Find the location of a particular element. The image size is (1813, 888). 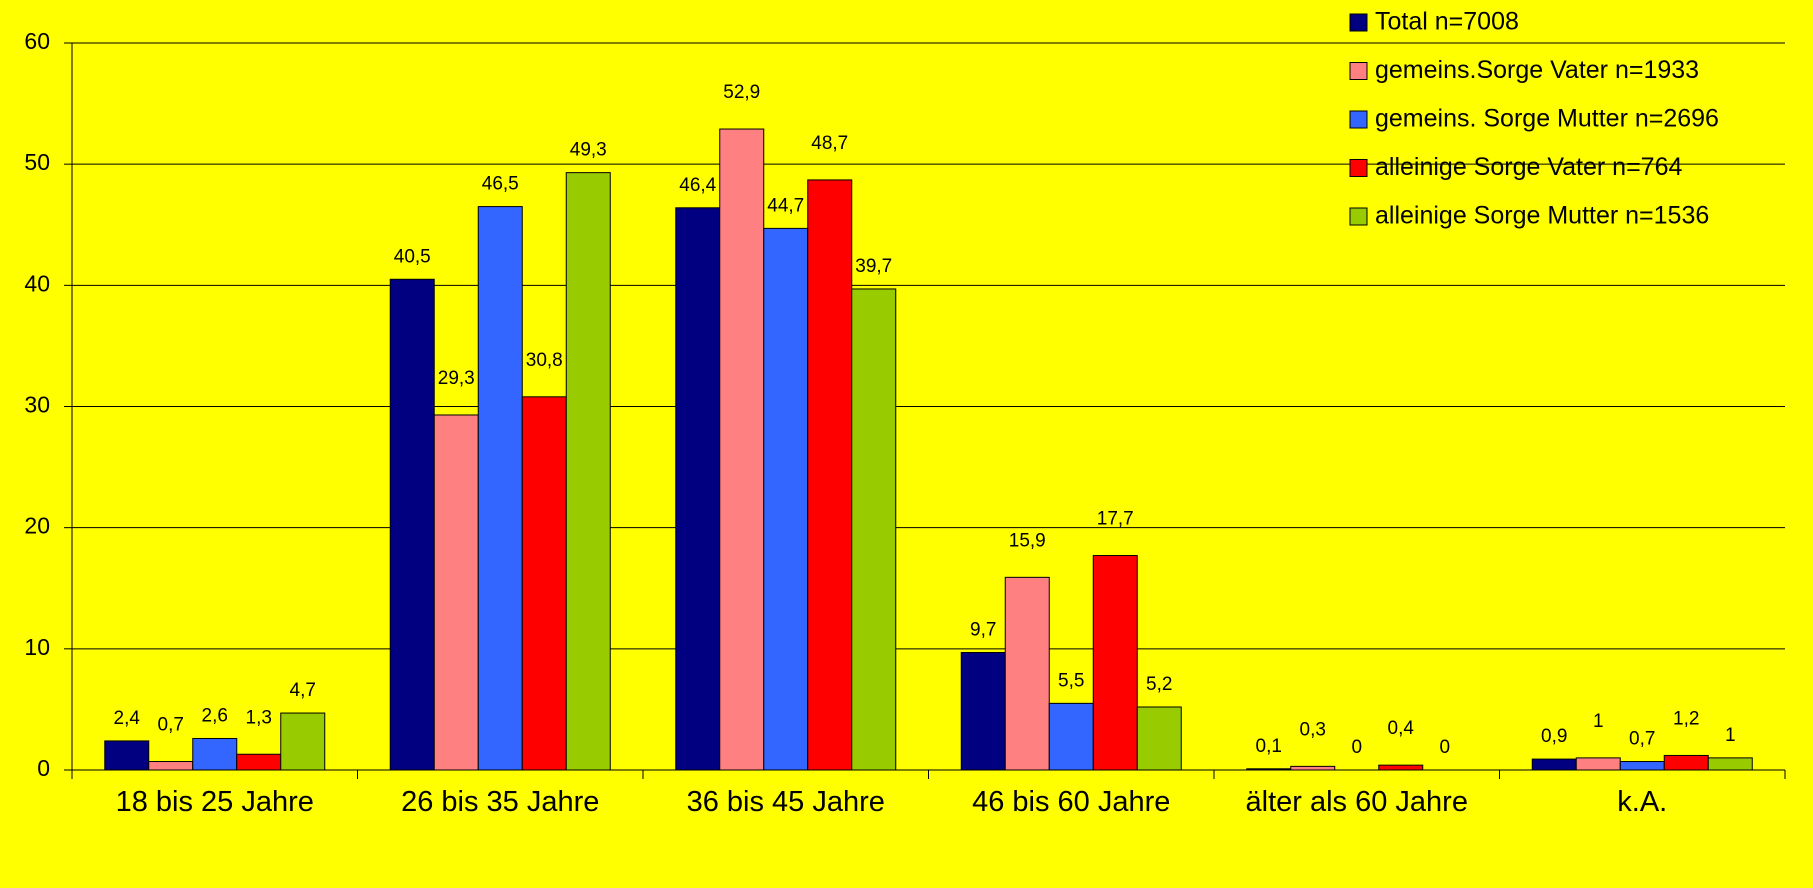

data-label: 4,7 is located at coordinates (303, 690).